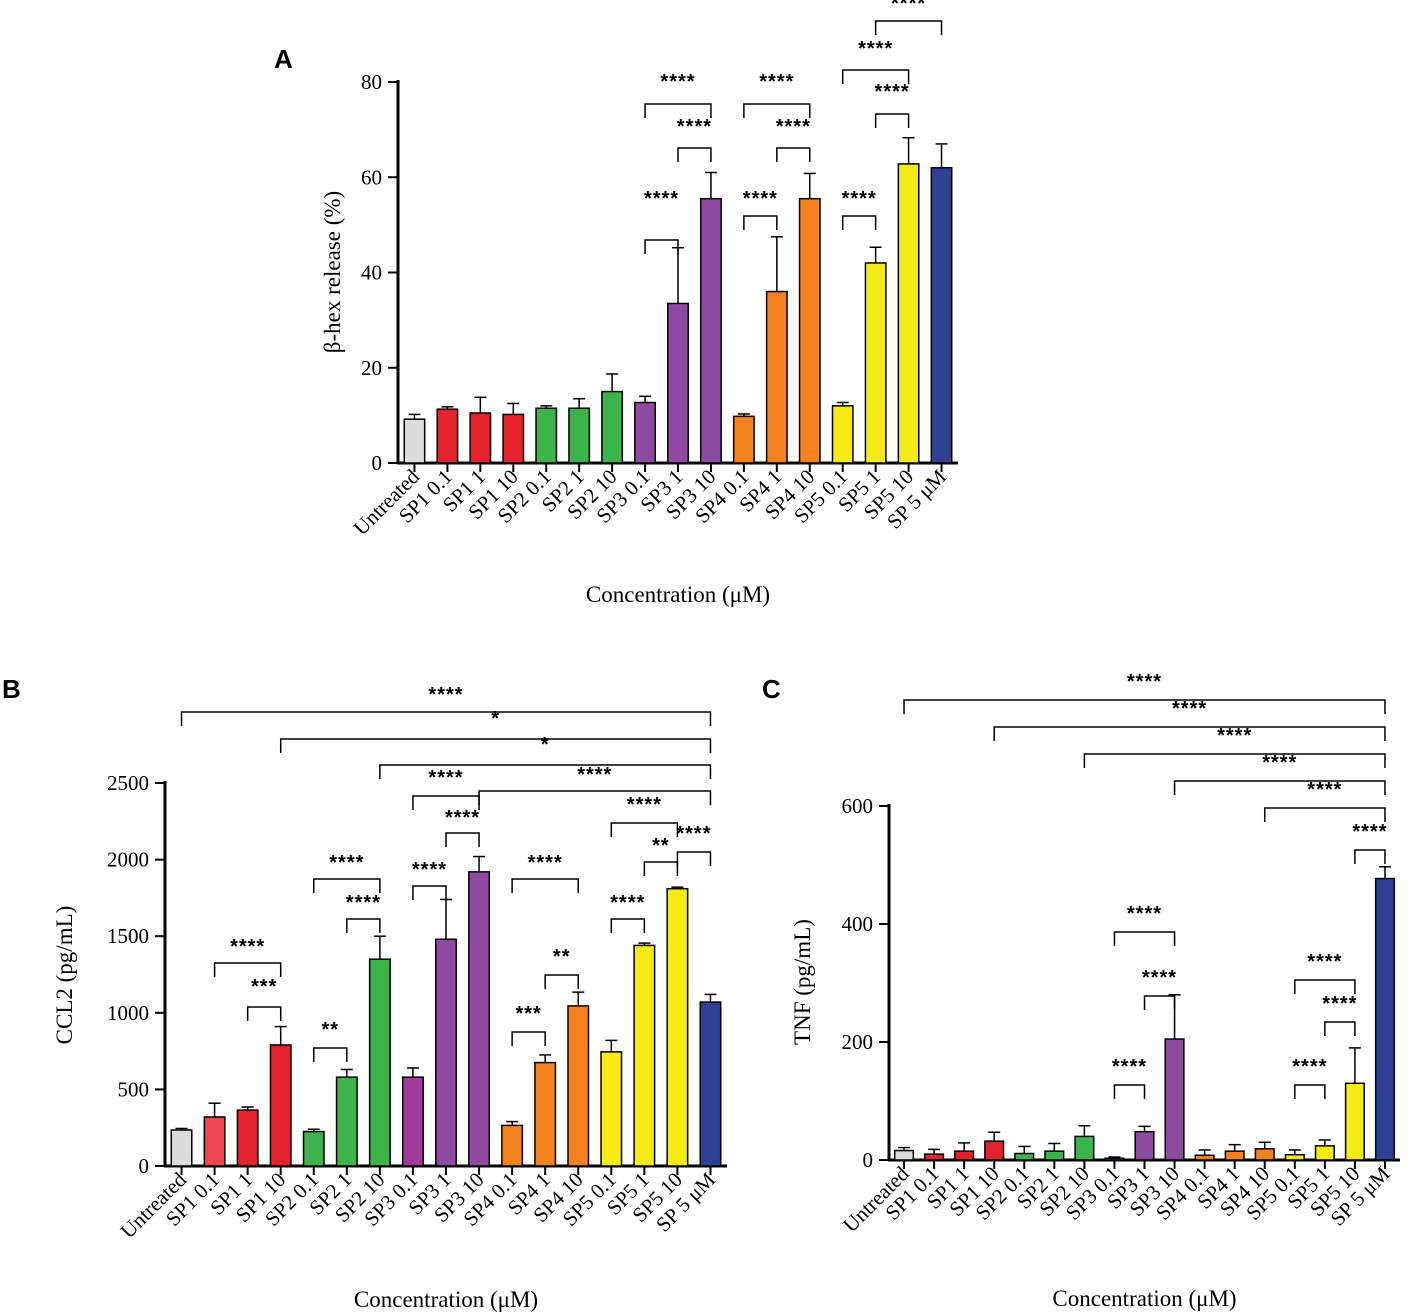 Image resolution: width=1413 pixels, height=1315 pixels. What do you see at coordinates (371, 273) in the screenshot?
I see `y-tick-label: 40` at bounding box center [371, 273].